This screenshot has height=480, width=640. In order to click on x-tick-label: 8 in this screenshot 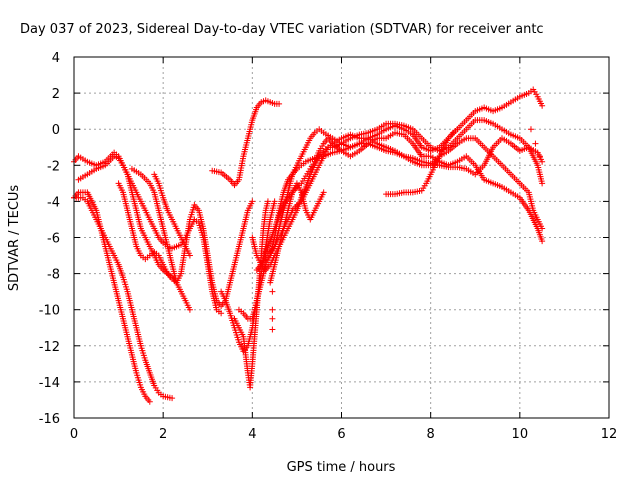, I will do `click(431, 434)`.